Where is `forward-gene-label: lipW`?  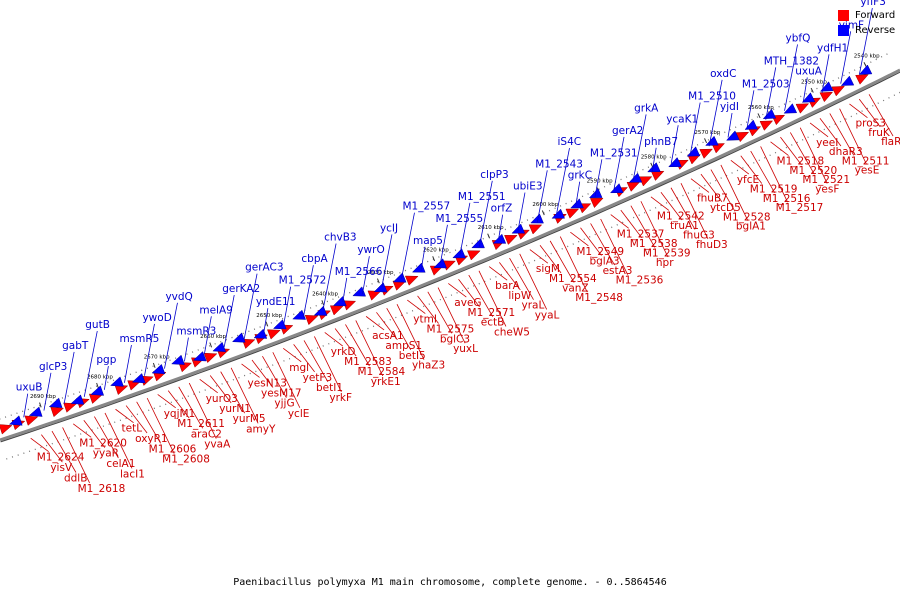 forward-gene-label: lipW is located at coordinates (519, 296).